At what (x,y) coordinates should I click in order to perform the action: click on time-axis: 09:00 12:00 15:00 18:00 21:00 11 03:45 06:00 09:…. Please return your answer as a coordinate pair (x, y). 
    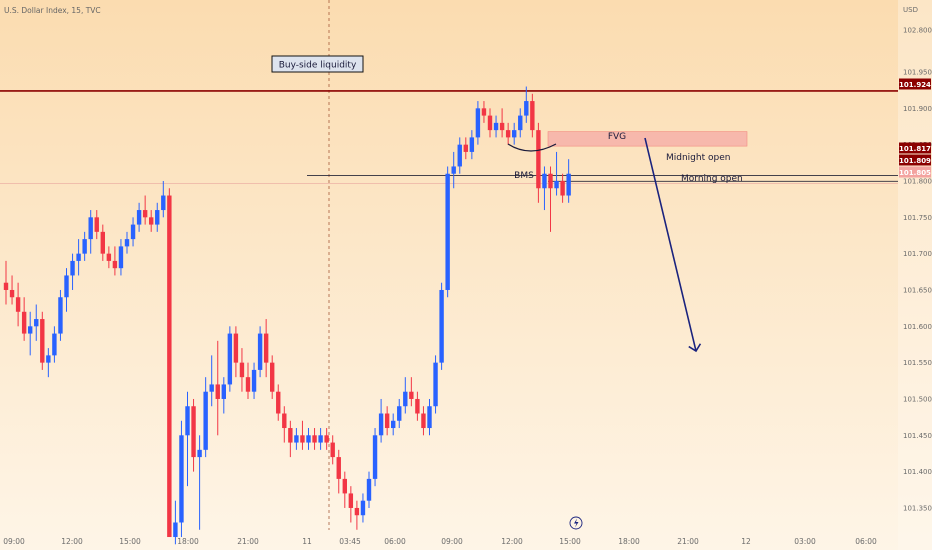
    Looking at the image, I should click on (440, 541).